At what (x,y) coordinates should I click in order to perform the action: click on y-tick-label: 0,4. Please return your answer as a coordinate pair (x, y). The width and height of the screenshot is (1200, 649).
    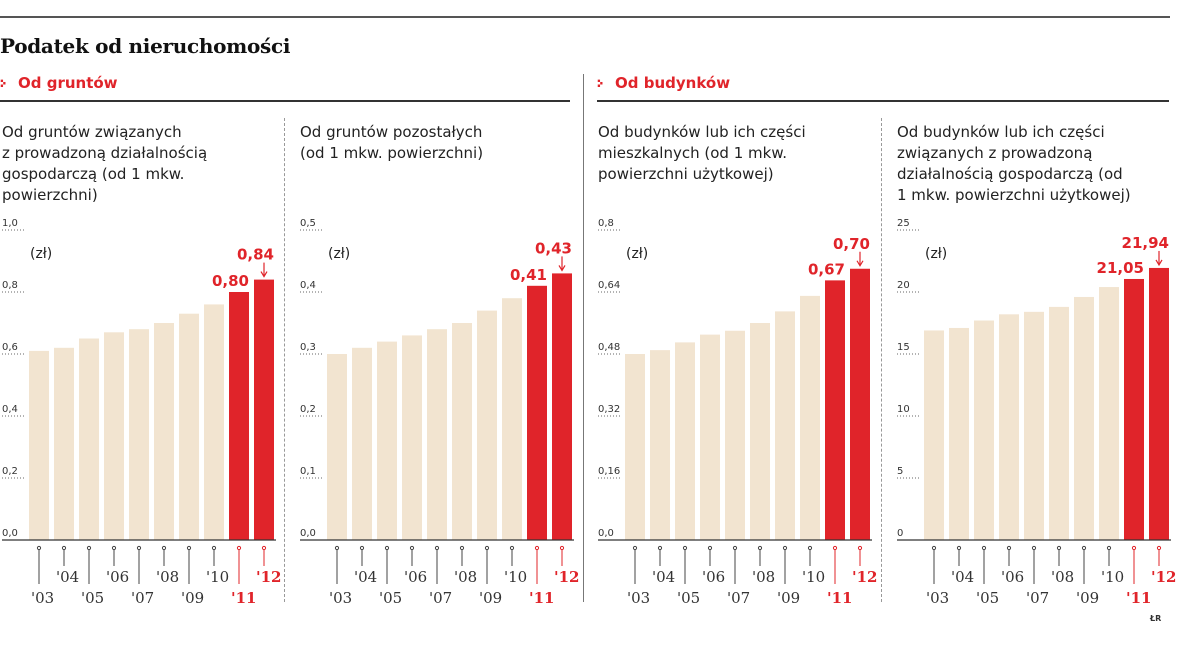
    Looking at the image, I should click on (308, 285).